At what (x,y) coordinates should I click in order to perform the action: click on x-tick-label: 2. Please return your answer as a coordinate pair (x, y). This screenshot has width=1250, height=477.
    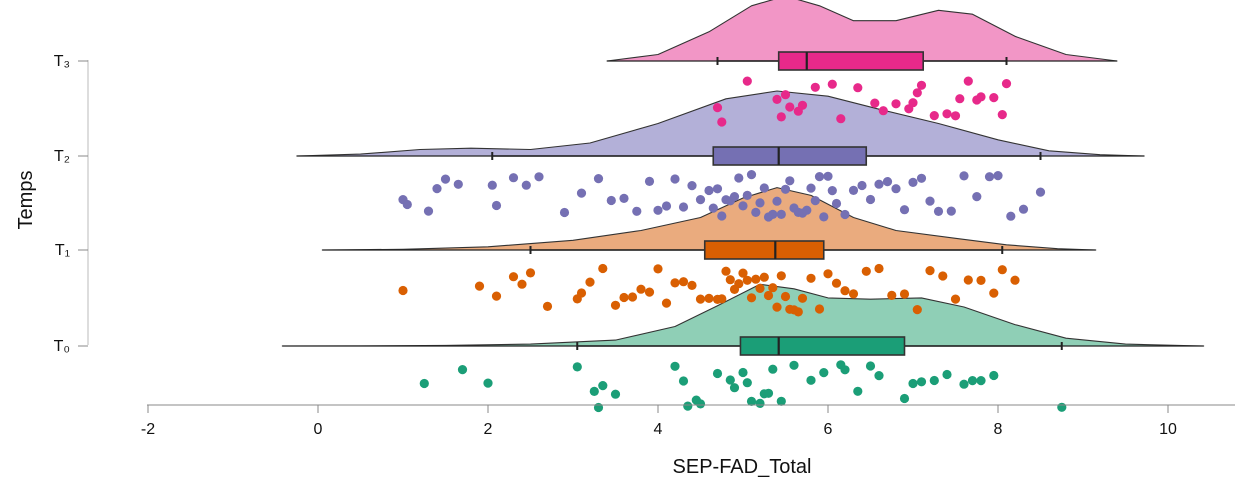
    Looking at the image, I should click on (488, 429).